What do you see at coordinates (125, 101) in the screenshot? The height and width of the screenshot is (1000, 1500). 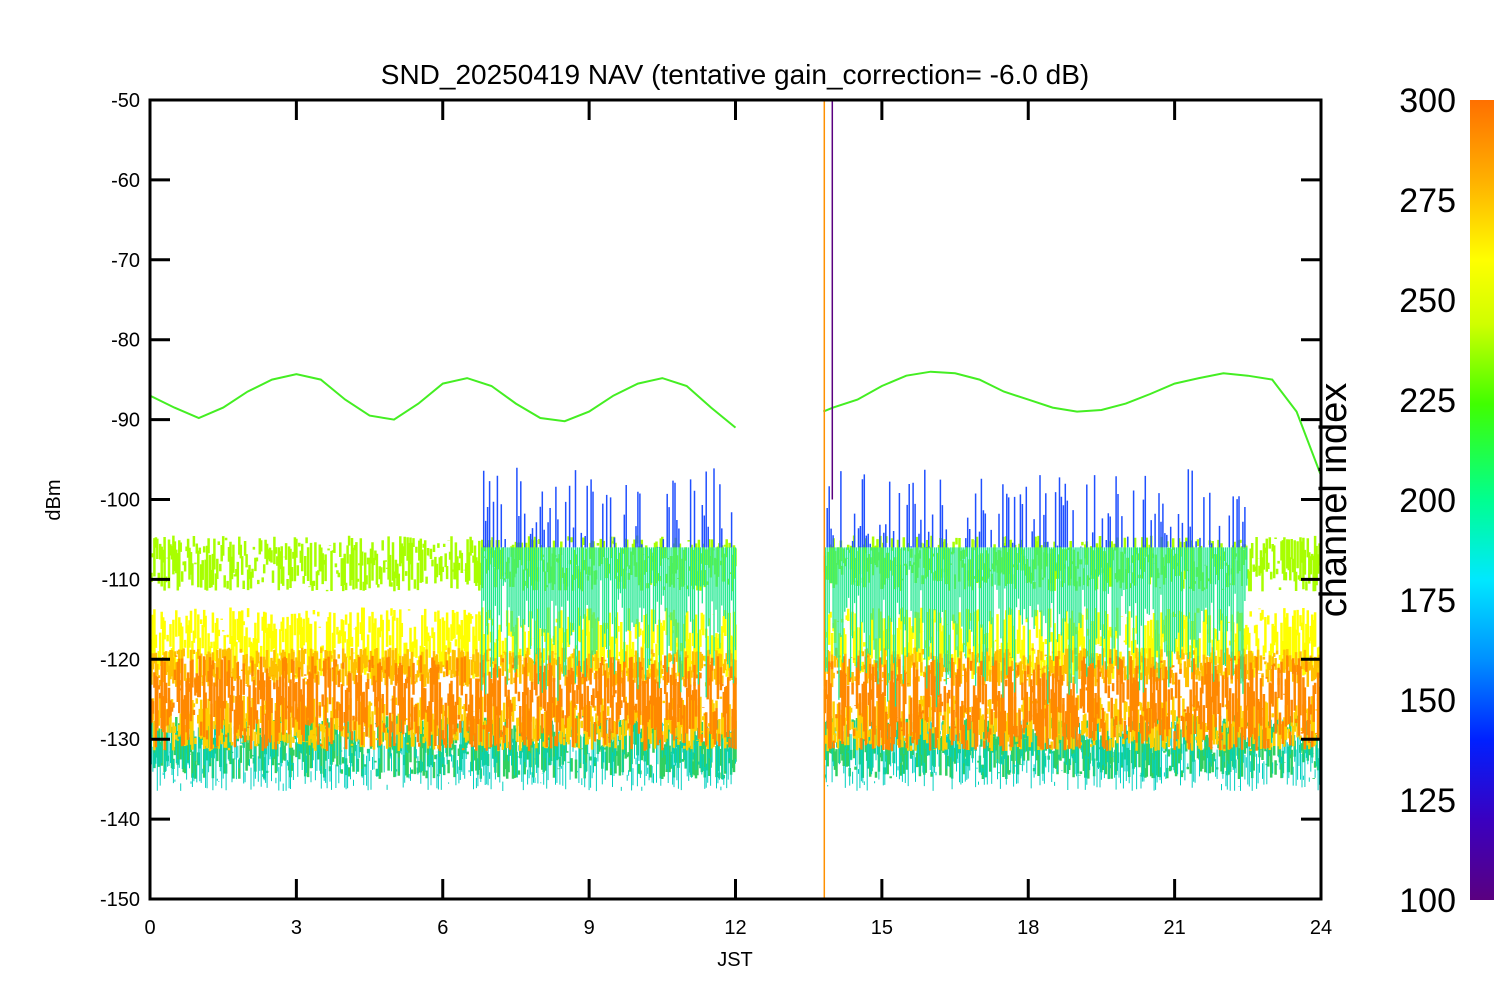 I see `y-tick-label: -50` at bounding box center [125, 101].